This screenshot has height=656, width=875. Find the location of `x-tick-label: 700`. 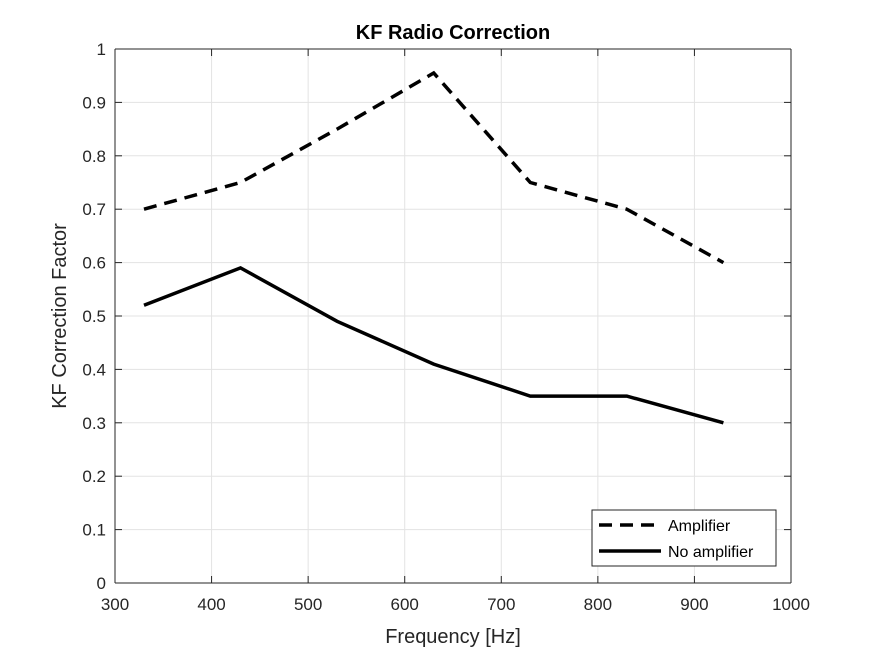

x-tick-label: 700 is located at coordinates (501, 604).